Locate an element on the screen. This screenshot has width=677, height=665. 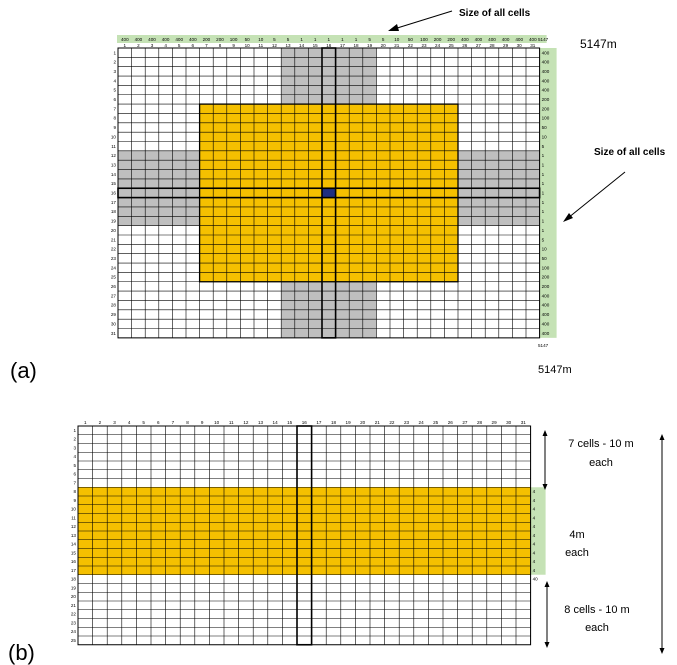
layer-size-label: 40 is located at coordinates (536, 579).